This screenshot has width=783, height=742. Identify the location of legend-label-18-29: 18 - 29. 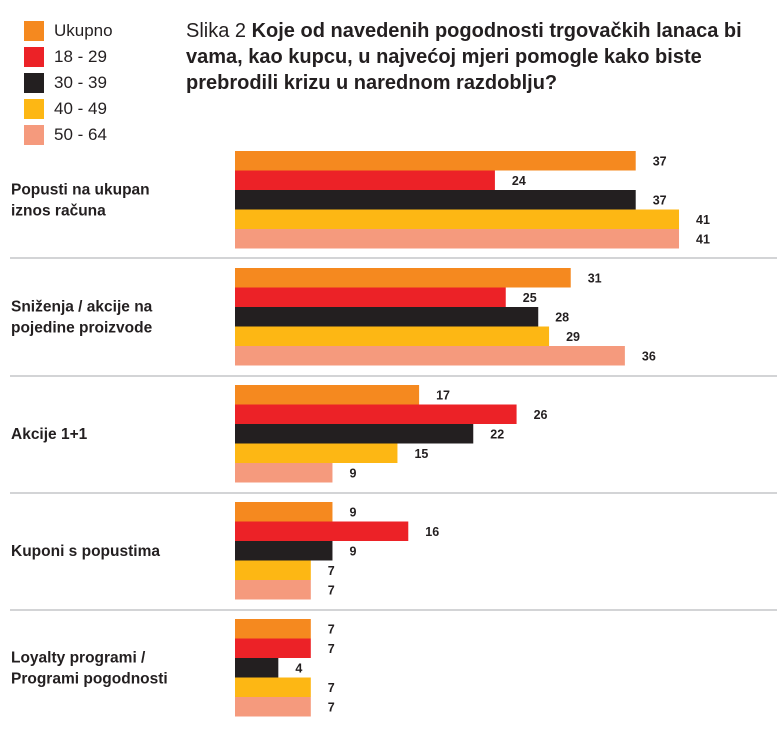
(80, 56).